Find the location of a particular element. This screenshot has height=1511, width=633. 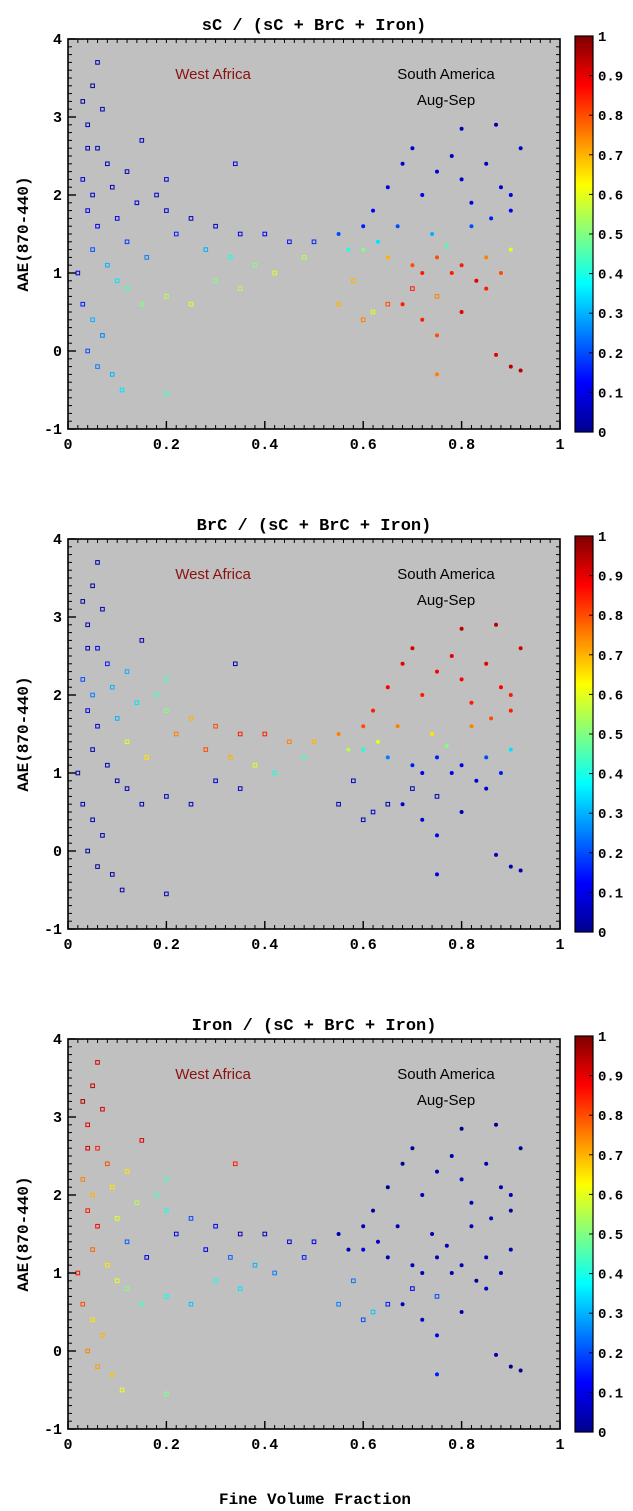

x-tick-label: 0.2 is located at coordinates (166, 445).